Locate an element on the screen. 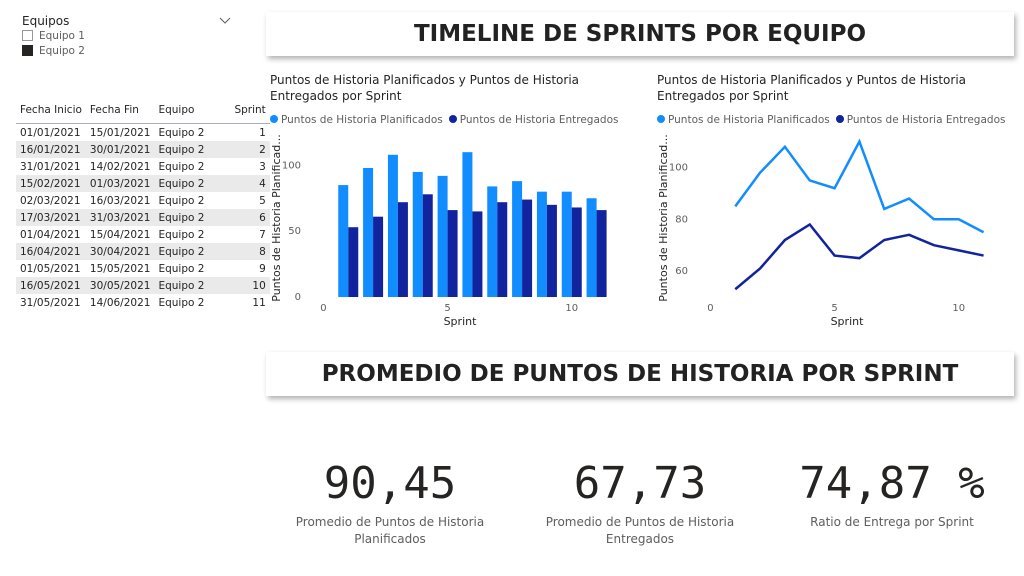  y-tick-label: 0 is located at coordinates (298, 297).